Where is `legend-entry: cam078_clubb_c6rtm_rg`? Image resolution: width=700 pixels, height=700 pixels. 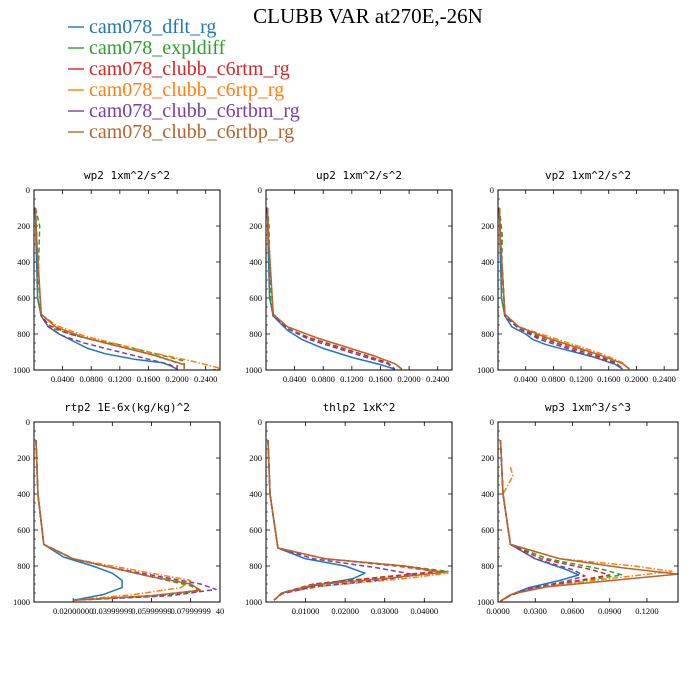
legend-entry: cam078_clubb_c6rtm_rg is located at coordinates (189, 69).